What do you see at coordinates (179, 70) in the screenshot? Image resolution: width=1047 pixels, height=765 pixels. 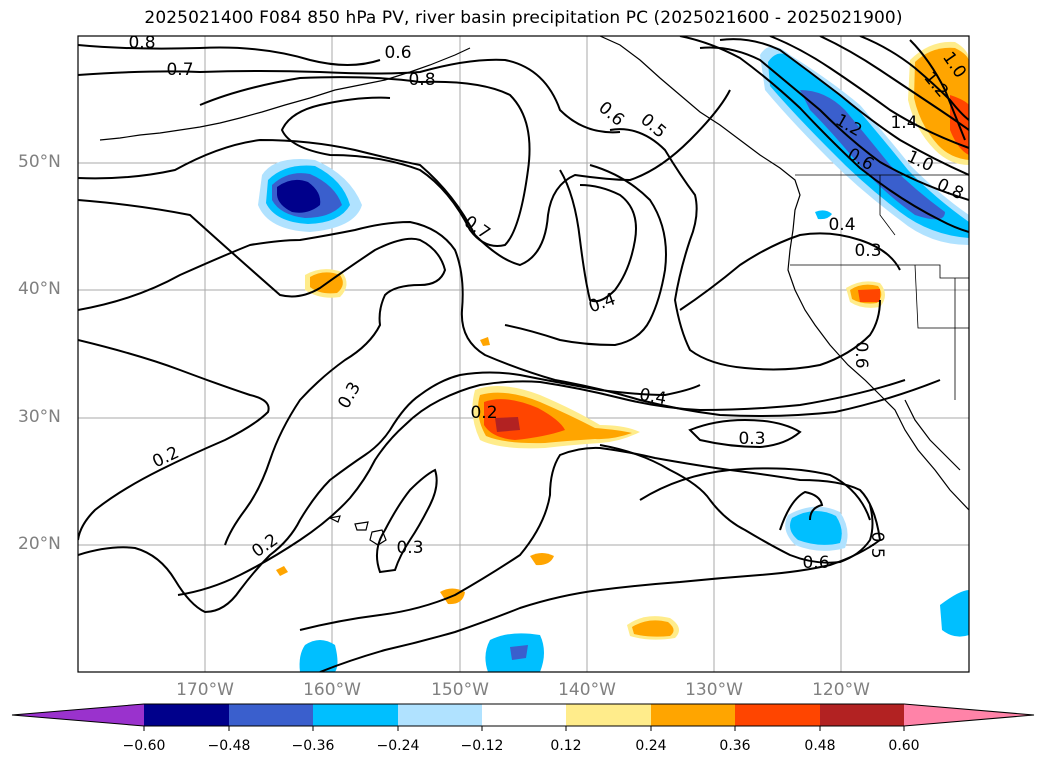 I see `contour-label: 0.7` at bounding box center [179, 70].